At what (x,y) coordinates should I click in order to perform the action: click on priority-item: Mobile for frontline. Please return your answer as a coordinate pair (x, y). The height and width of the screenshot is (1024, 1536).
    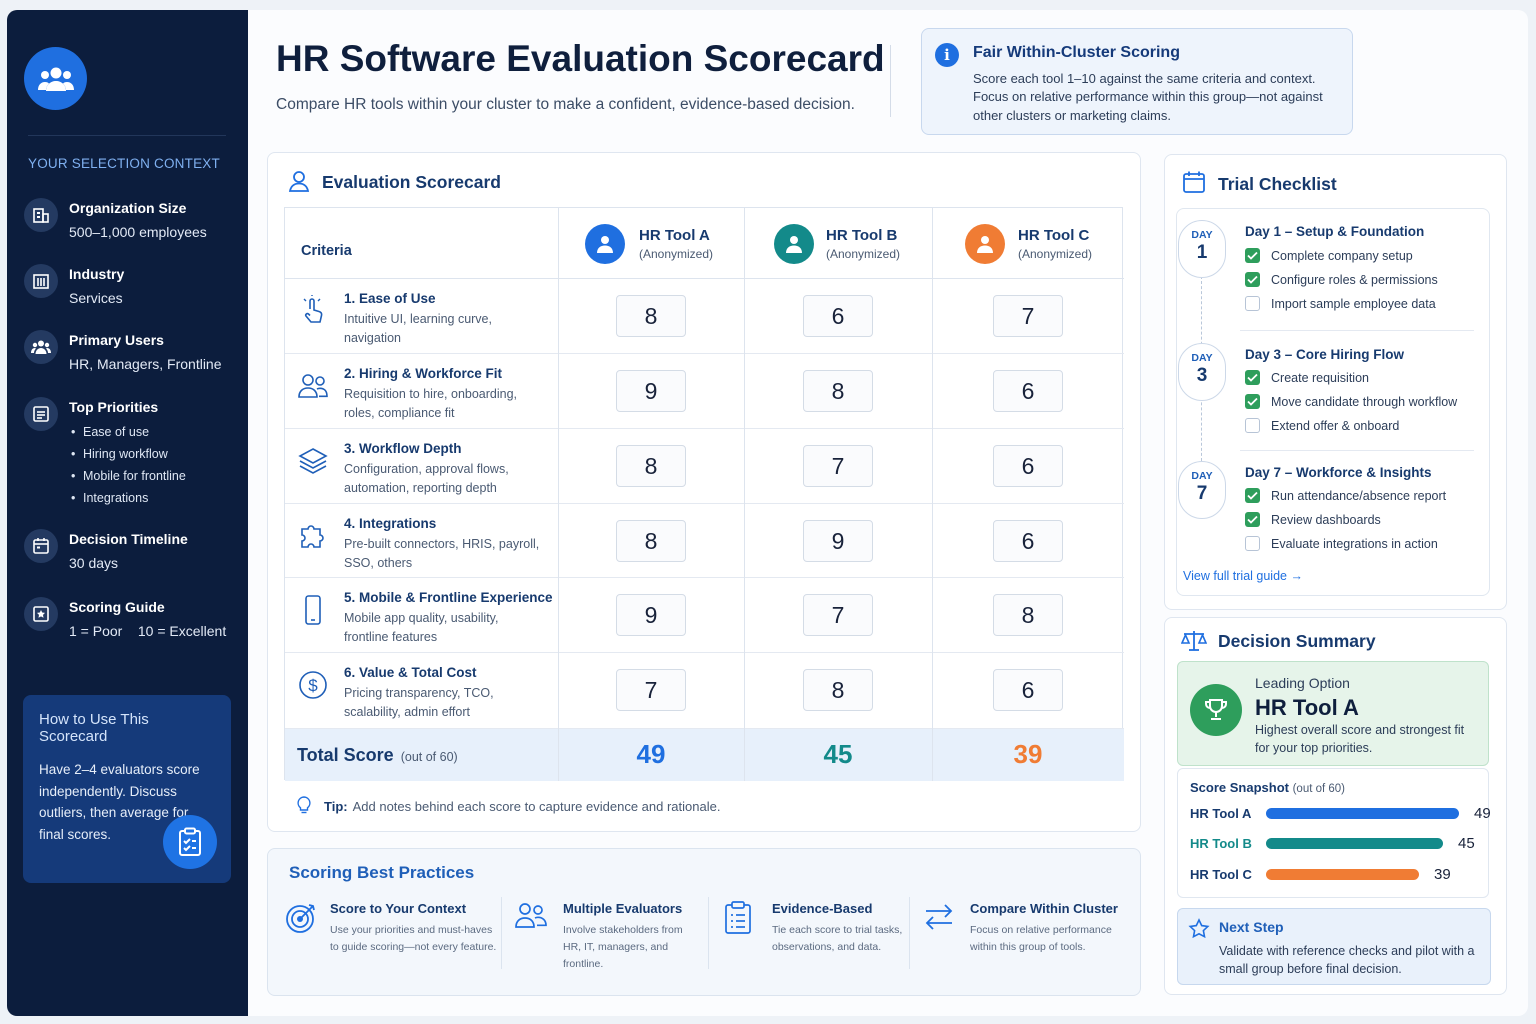
    Looking at the image, I should click on (127, 476).